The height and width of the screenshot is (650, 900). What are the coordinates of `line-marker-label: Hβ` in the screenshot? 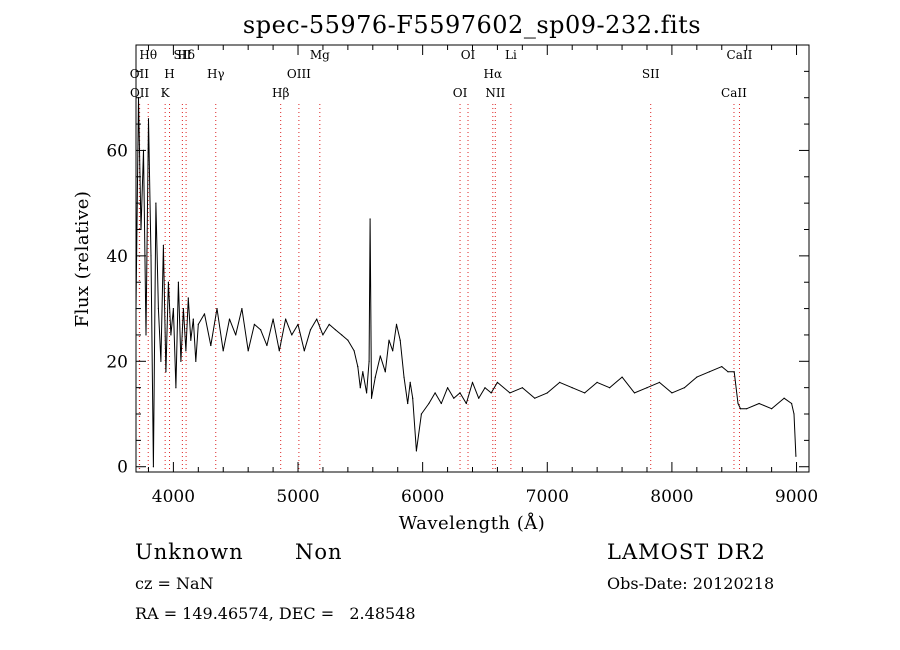 It's located at (280, 93).